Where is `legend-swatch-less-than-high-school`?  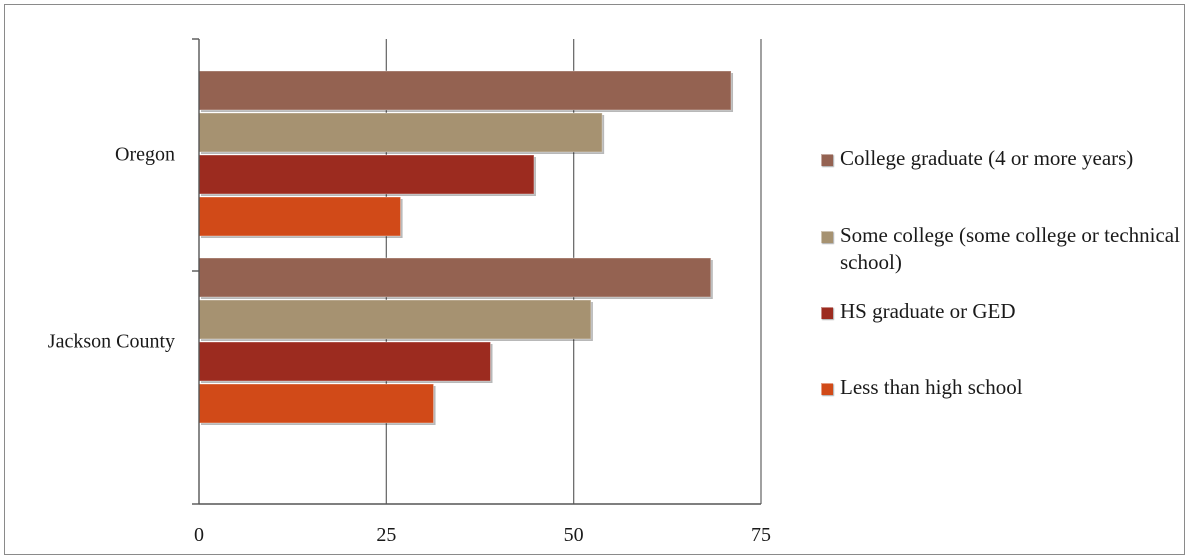
legend-swatch-less-than-high-school is located at coordinates (827, 389).